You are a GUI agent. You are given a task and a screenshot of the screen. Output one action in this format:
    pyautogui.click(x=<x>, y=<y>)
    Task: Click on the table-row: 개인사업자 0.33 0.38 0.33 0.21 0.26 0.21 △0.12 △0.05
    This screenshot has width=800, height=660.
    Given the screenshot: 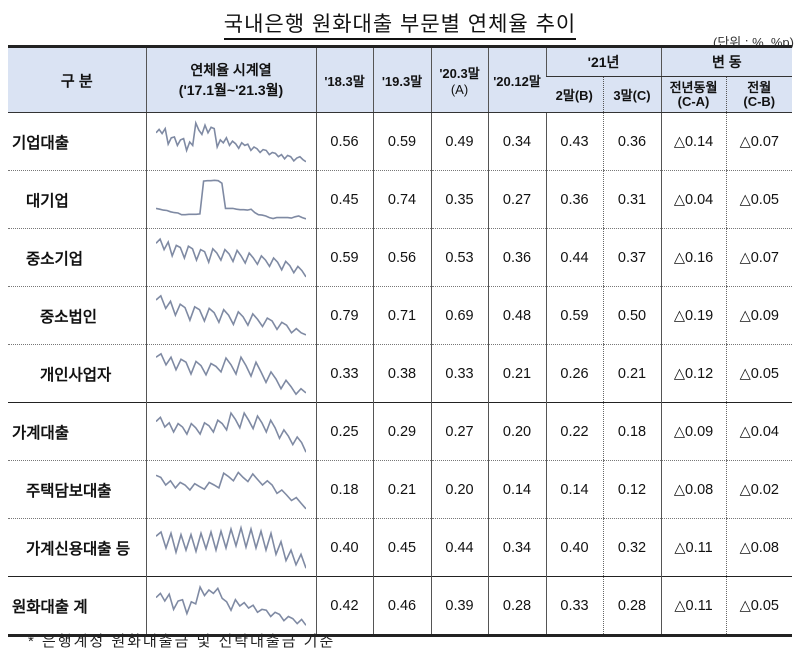 What is the action you would take?
    pyautogui.click(x=400, y=373)
    